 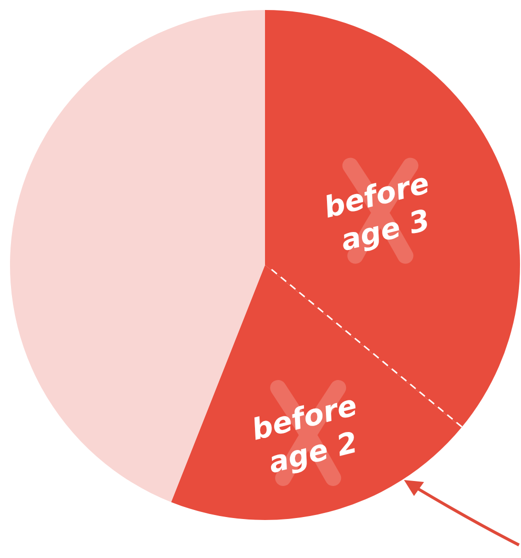 I want to click on slice-label: before age 2, so click(x=304, y=434).